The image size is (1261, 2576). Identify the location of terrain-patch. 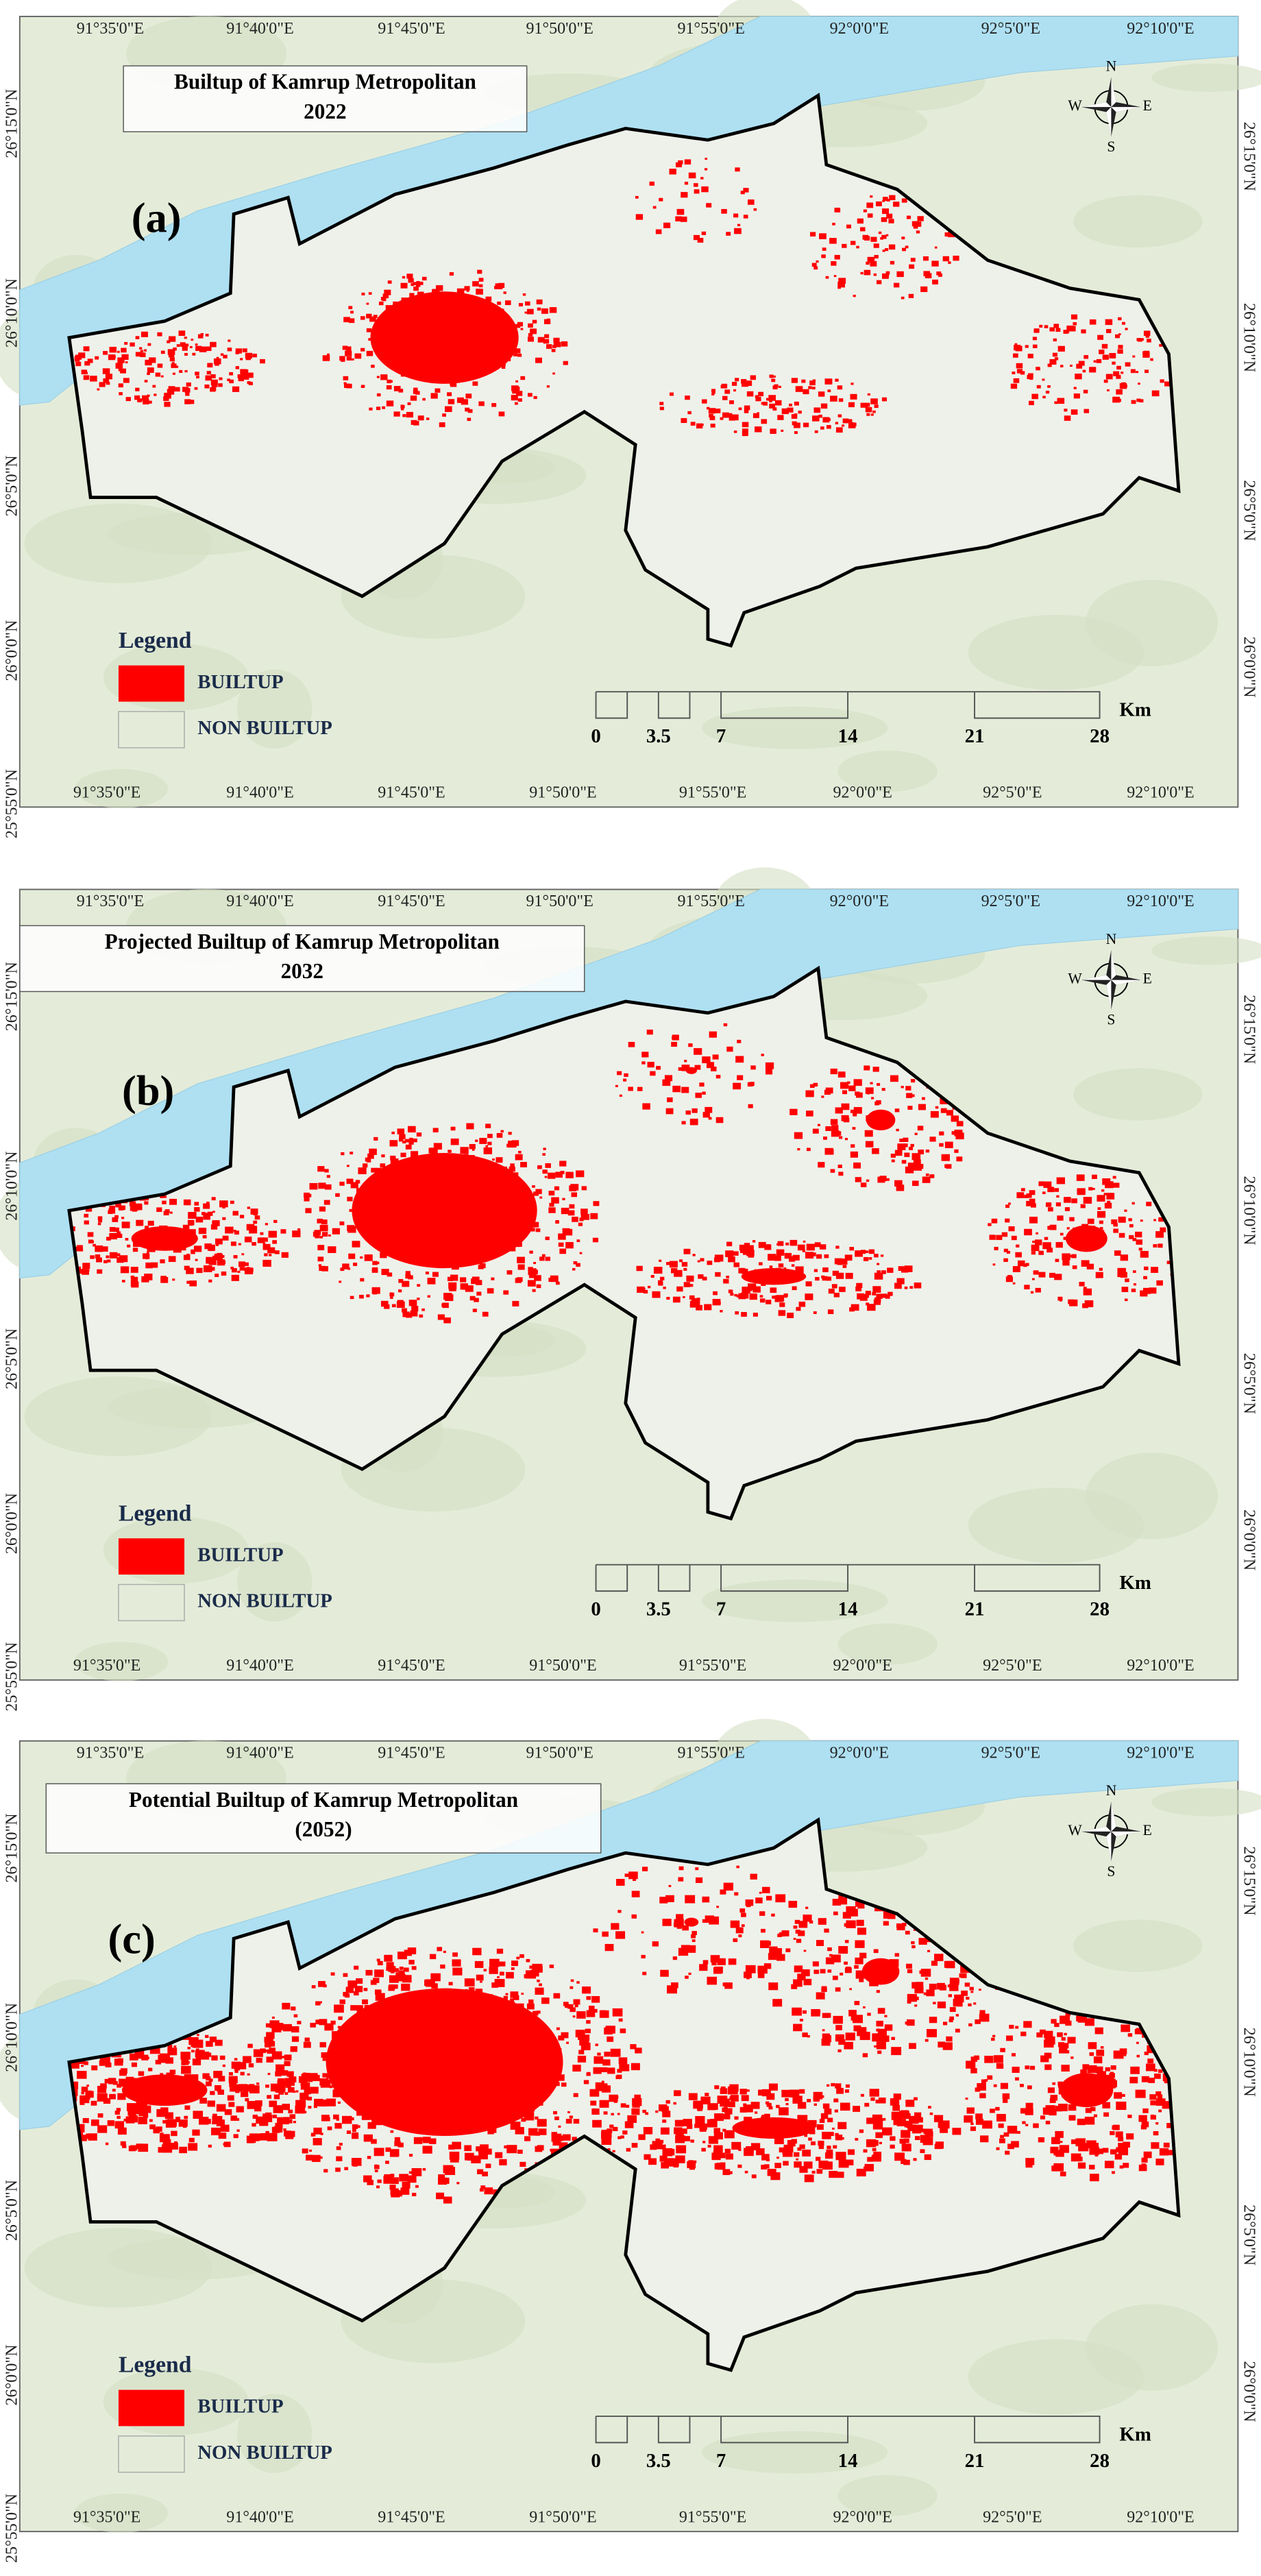
(275, 709).